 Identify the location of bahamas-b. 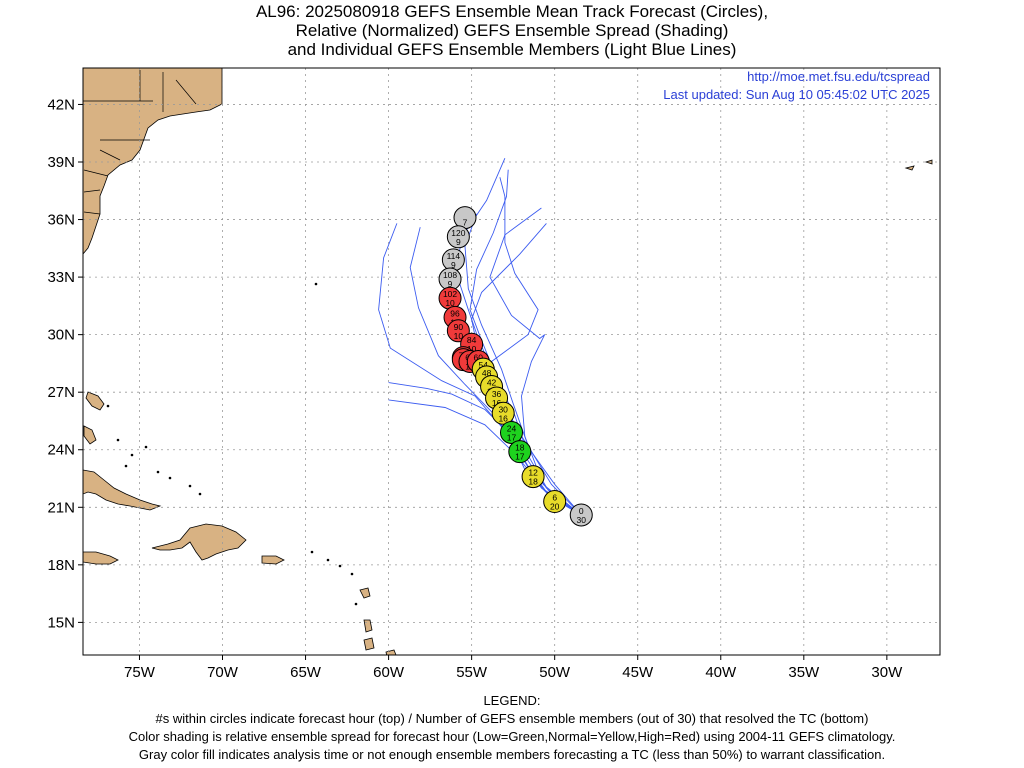
(90, 435).